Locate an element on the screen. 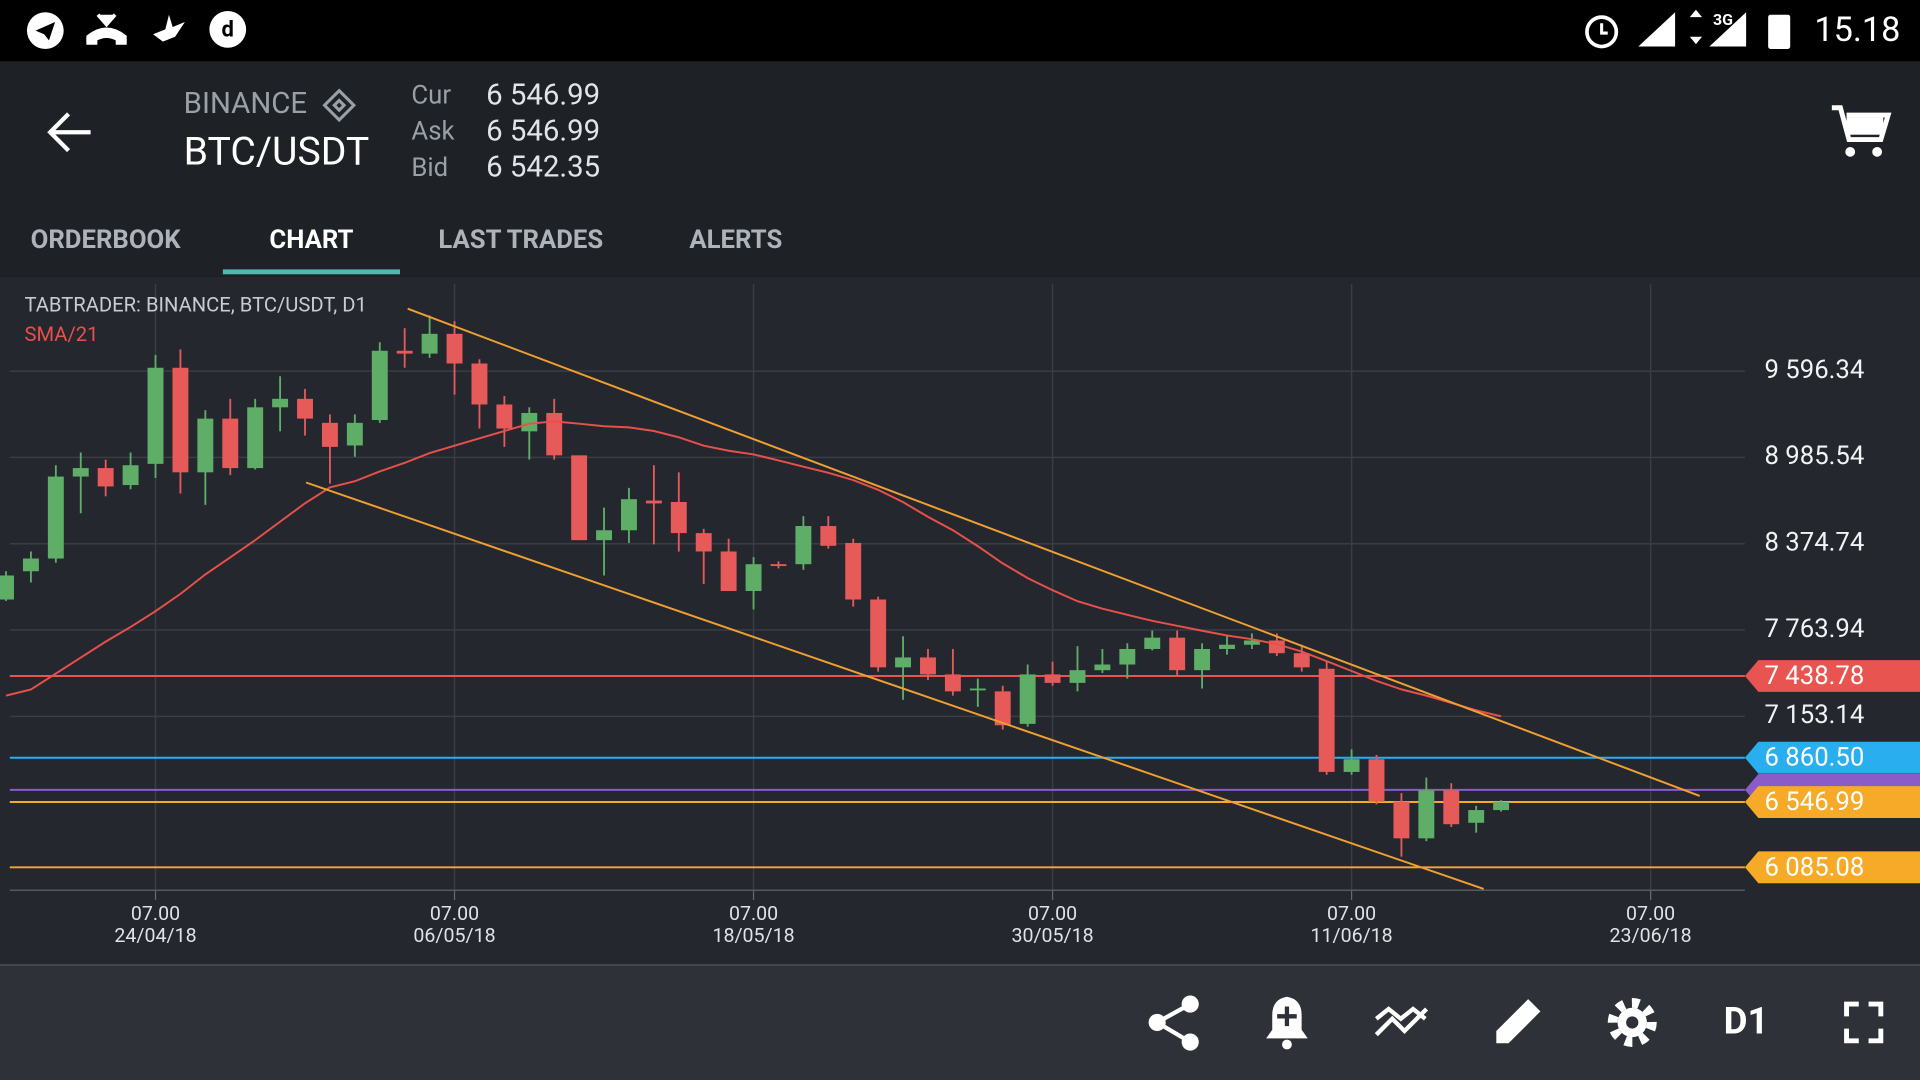 Image resolution: width=1920 pixels, height=1080 pixels. binance-logo is located at coordinates (339, 105).